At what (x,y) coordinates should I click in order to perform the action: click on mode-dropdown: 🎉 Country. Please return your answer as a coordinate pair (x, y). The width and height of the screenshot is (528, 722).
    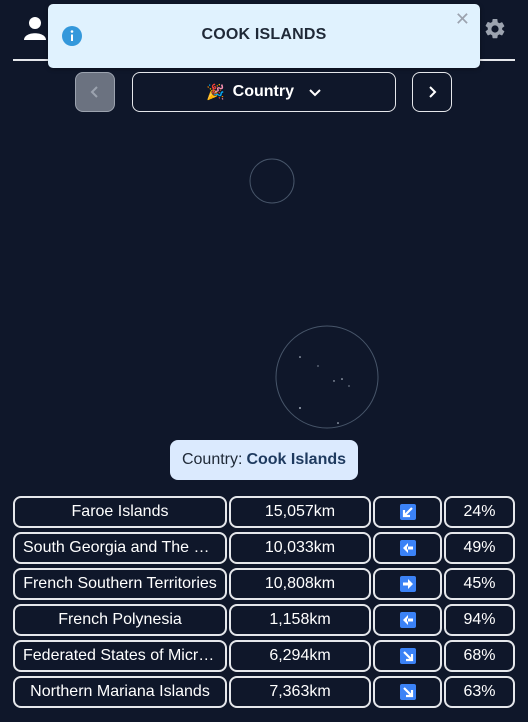
    Looking at the image, I should click on (264, 92).